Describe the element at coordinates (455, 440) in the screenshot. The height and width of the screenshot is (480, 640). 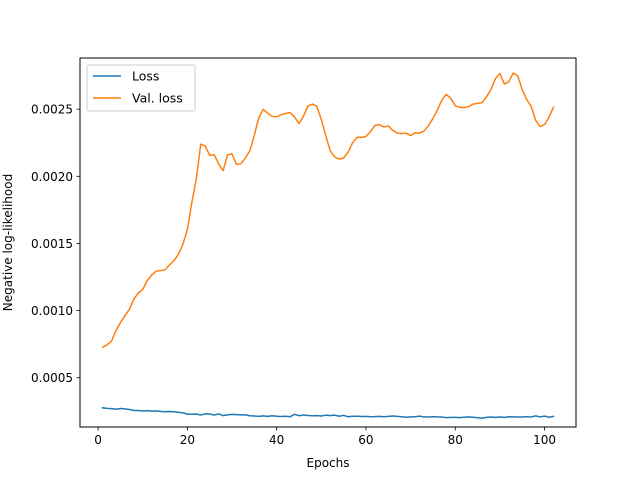
I see `x-tick-label: 80` at that location.